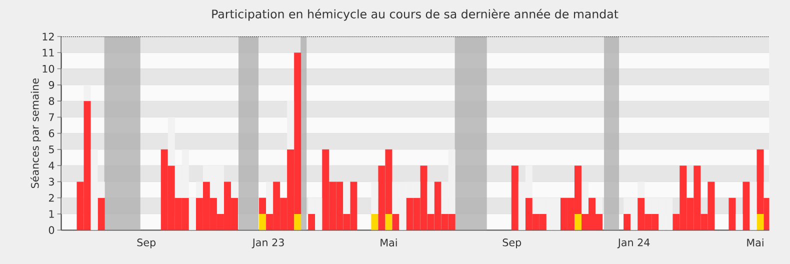 The width and height of the screenshot is (790, 264). What do you see at coordinates (51, 198) in the screenshot?
I see `y-tick-label: 2` at bounding box center [51, 198].